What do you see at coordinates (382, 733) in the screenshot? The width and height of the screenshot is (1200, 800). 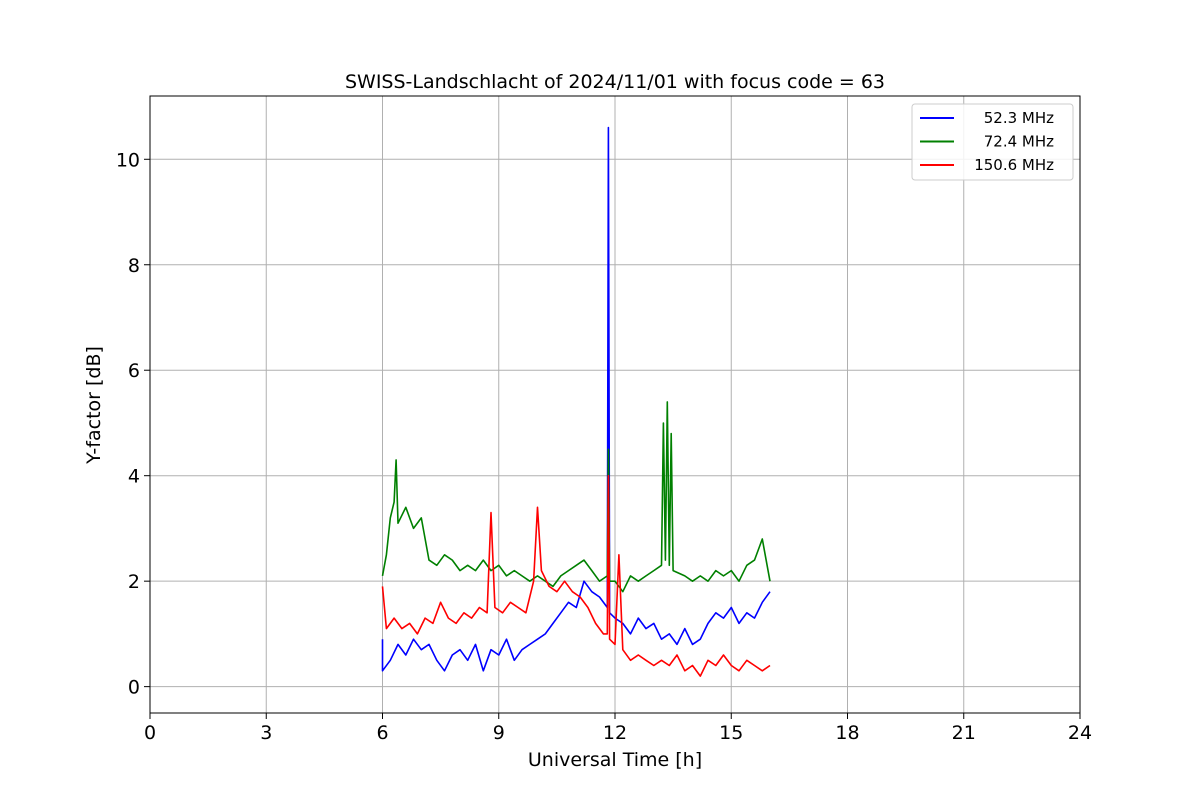 I see `x-tick-label: 6` at bounding box center [382, 733].